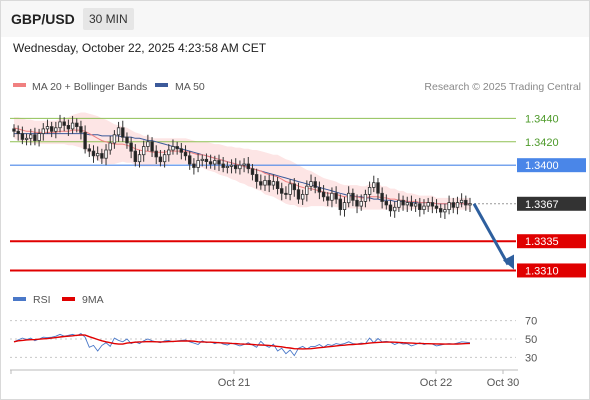 The height and width of the screenshot is (400, 590). Describe the element at coordinates (502, 87) in the screenshot. I see `credit-text: Research © 2025 Trading Central` at that location.